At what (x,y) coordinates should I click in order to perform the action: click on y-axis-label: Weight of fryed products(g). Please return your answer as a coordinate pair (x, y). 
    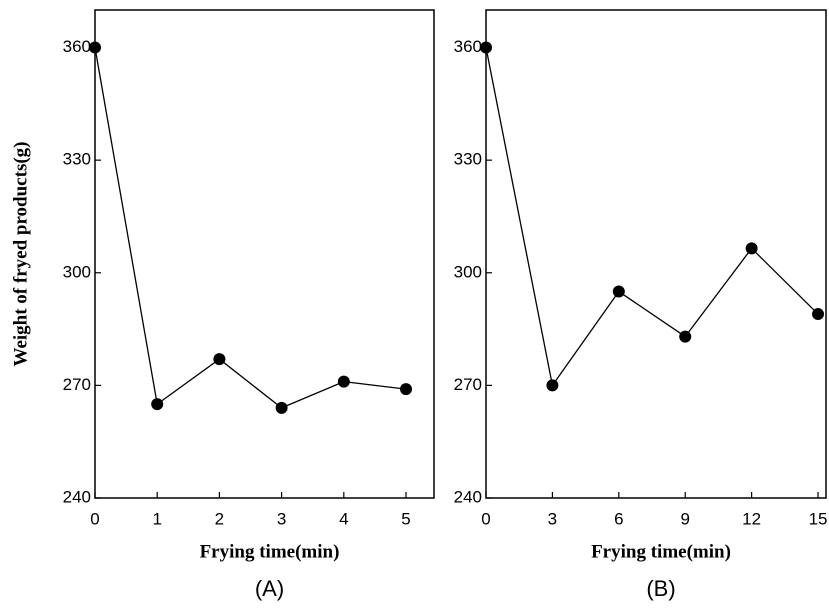
    Looking at the image, I should click on (20, 254).